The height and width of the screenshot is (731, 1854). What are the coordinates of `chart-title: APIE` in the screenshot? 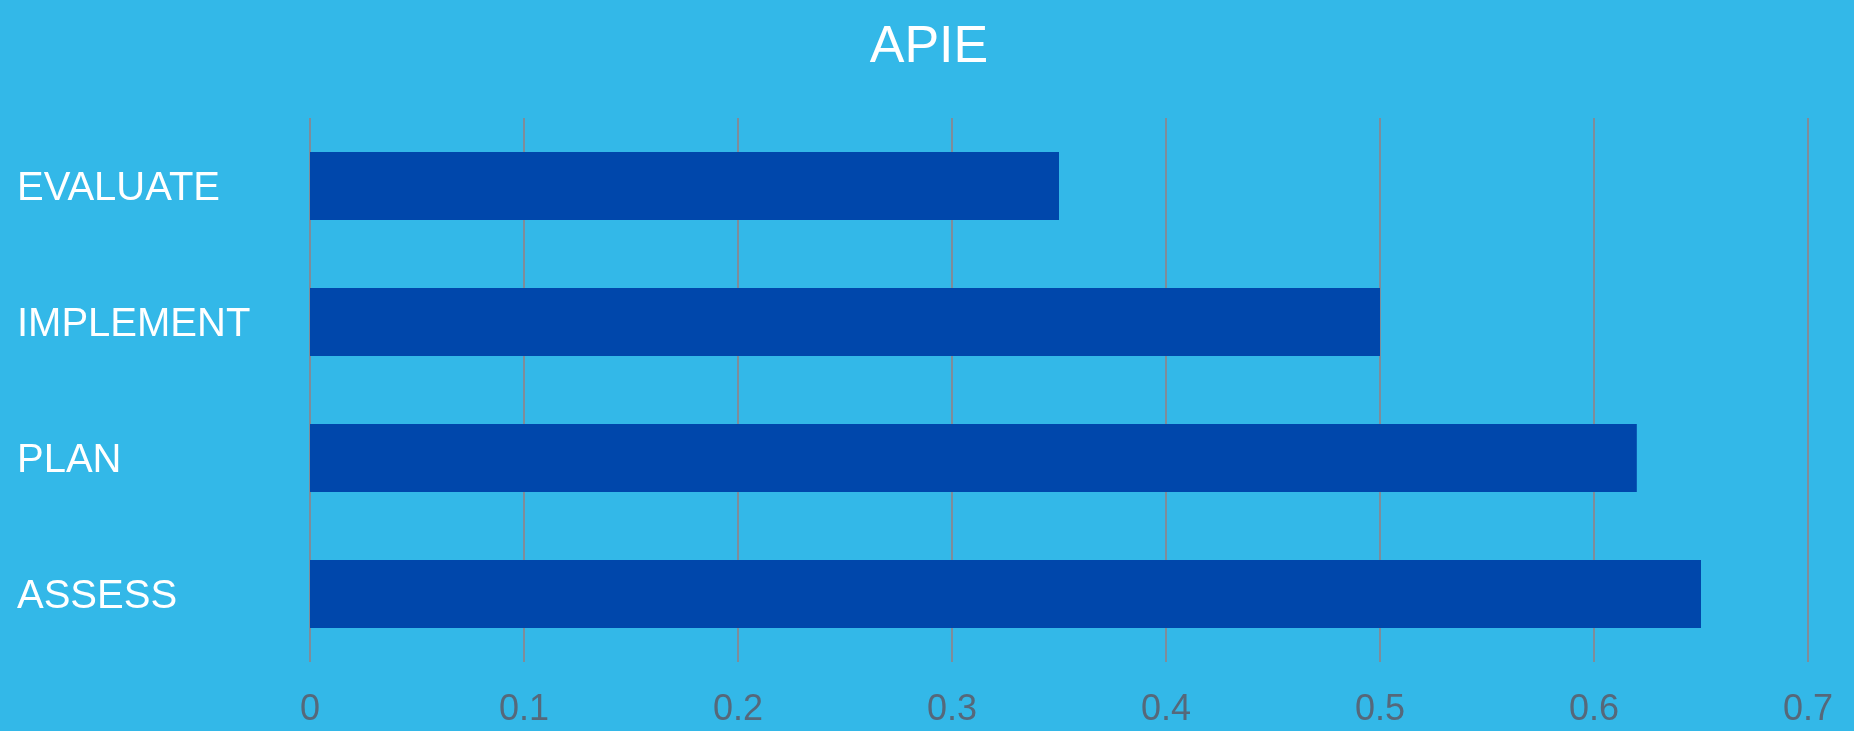 It's located at (929, 44).